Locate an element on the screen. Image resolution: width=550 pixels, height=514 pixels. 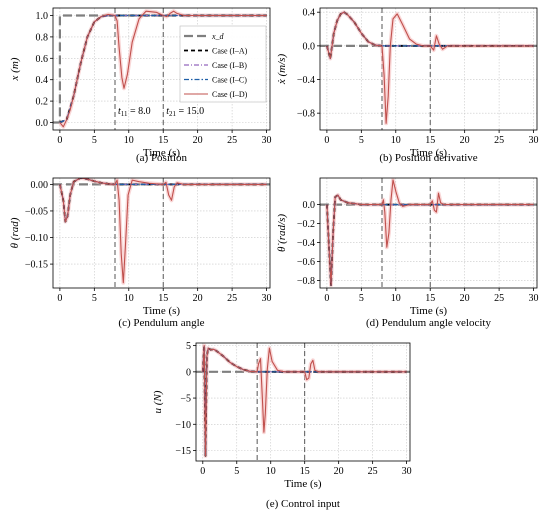
y-tick-label: 0.00 is located at coordinates (40, 185).